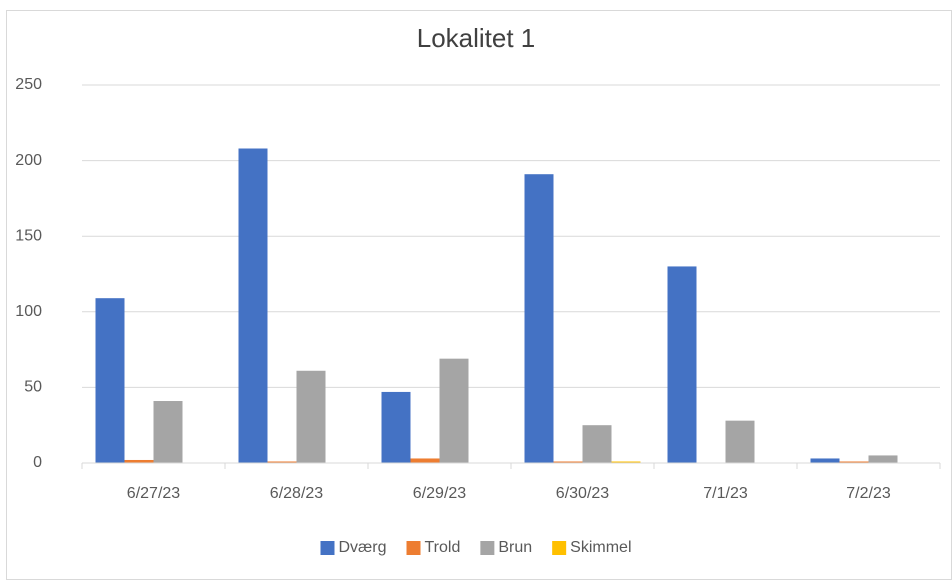 The image size is (952, 580). What do you see at coordinates (33, 387) in the screenshot?
I see `y-tick-label: 50` at bounding box center [33, 387].